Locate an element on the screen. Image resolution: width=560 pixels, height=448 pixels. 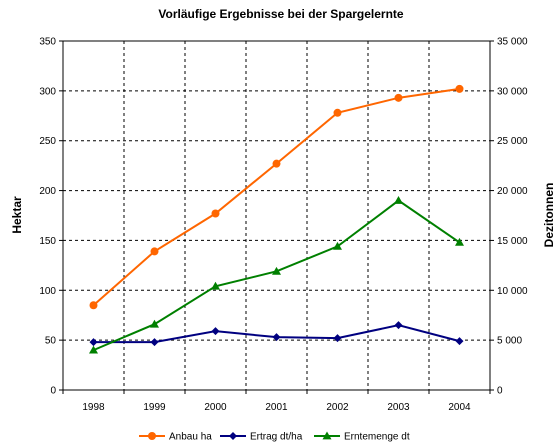
legend-label: Ertrag dt/ha is located at coordinates (276, 437).